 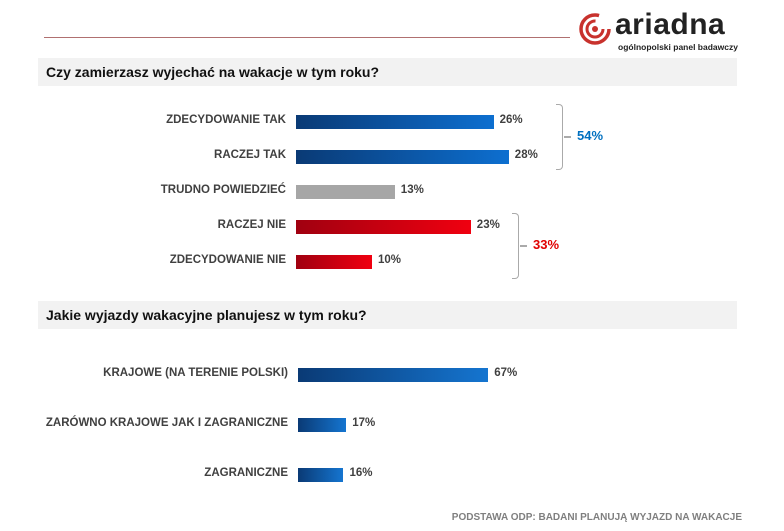 What do you see at coordinates (390, 260) in the screenshot?
I see `value-label: 10%` at bounding box center [390, 260].